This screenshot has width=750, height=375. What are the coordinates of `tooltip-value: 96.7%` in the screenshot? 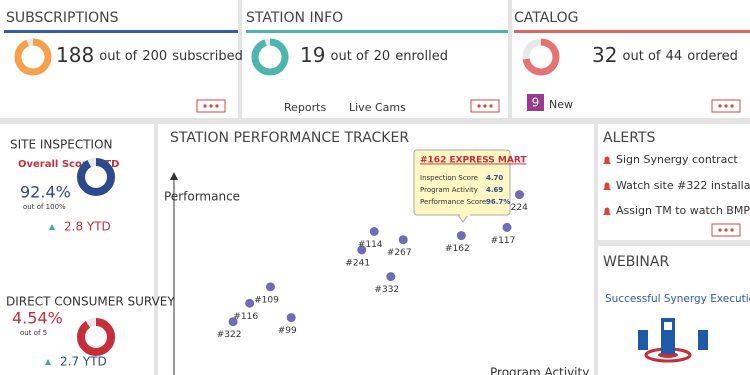 It's located at (498, 202).